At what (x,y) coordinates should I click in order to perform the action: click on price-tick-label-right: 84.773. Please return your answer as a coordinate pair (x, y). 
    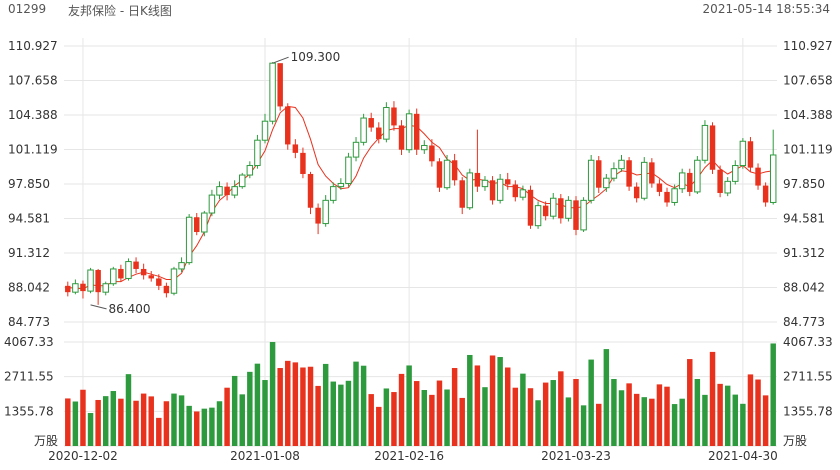
    Looking at the image, I should click on (804, 322).